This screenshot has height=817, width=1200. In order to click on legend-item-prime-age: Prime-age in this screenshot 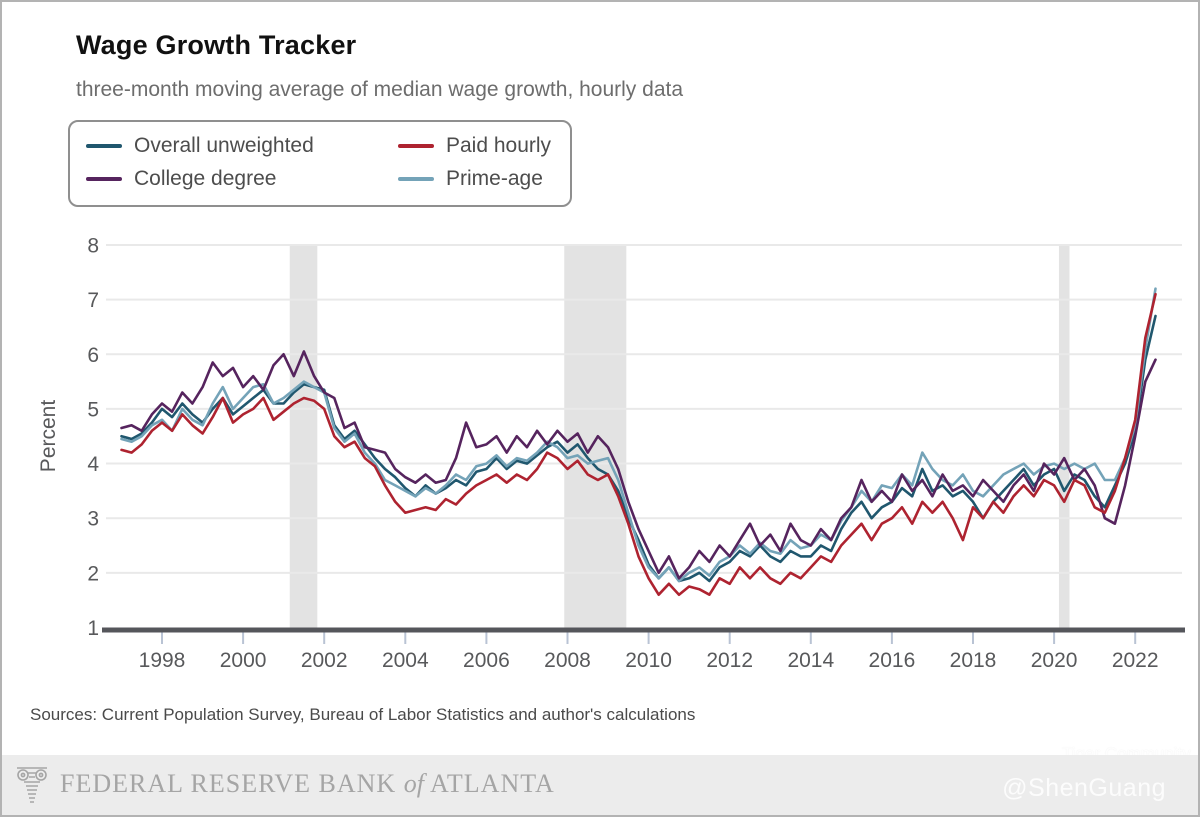, I will do `click(476, 179)`.